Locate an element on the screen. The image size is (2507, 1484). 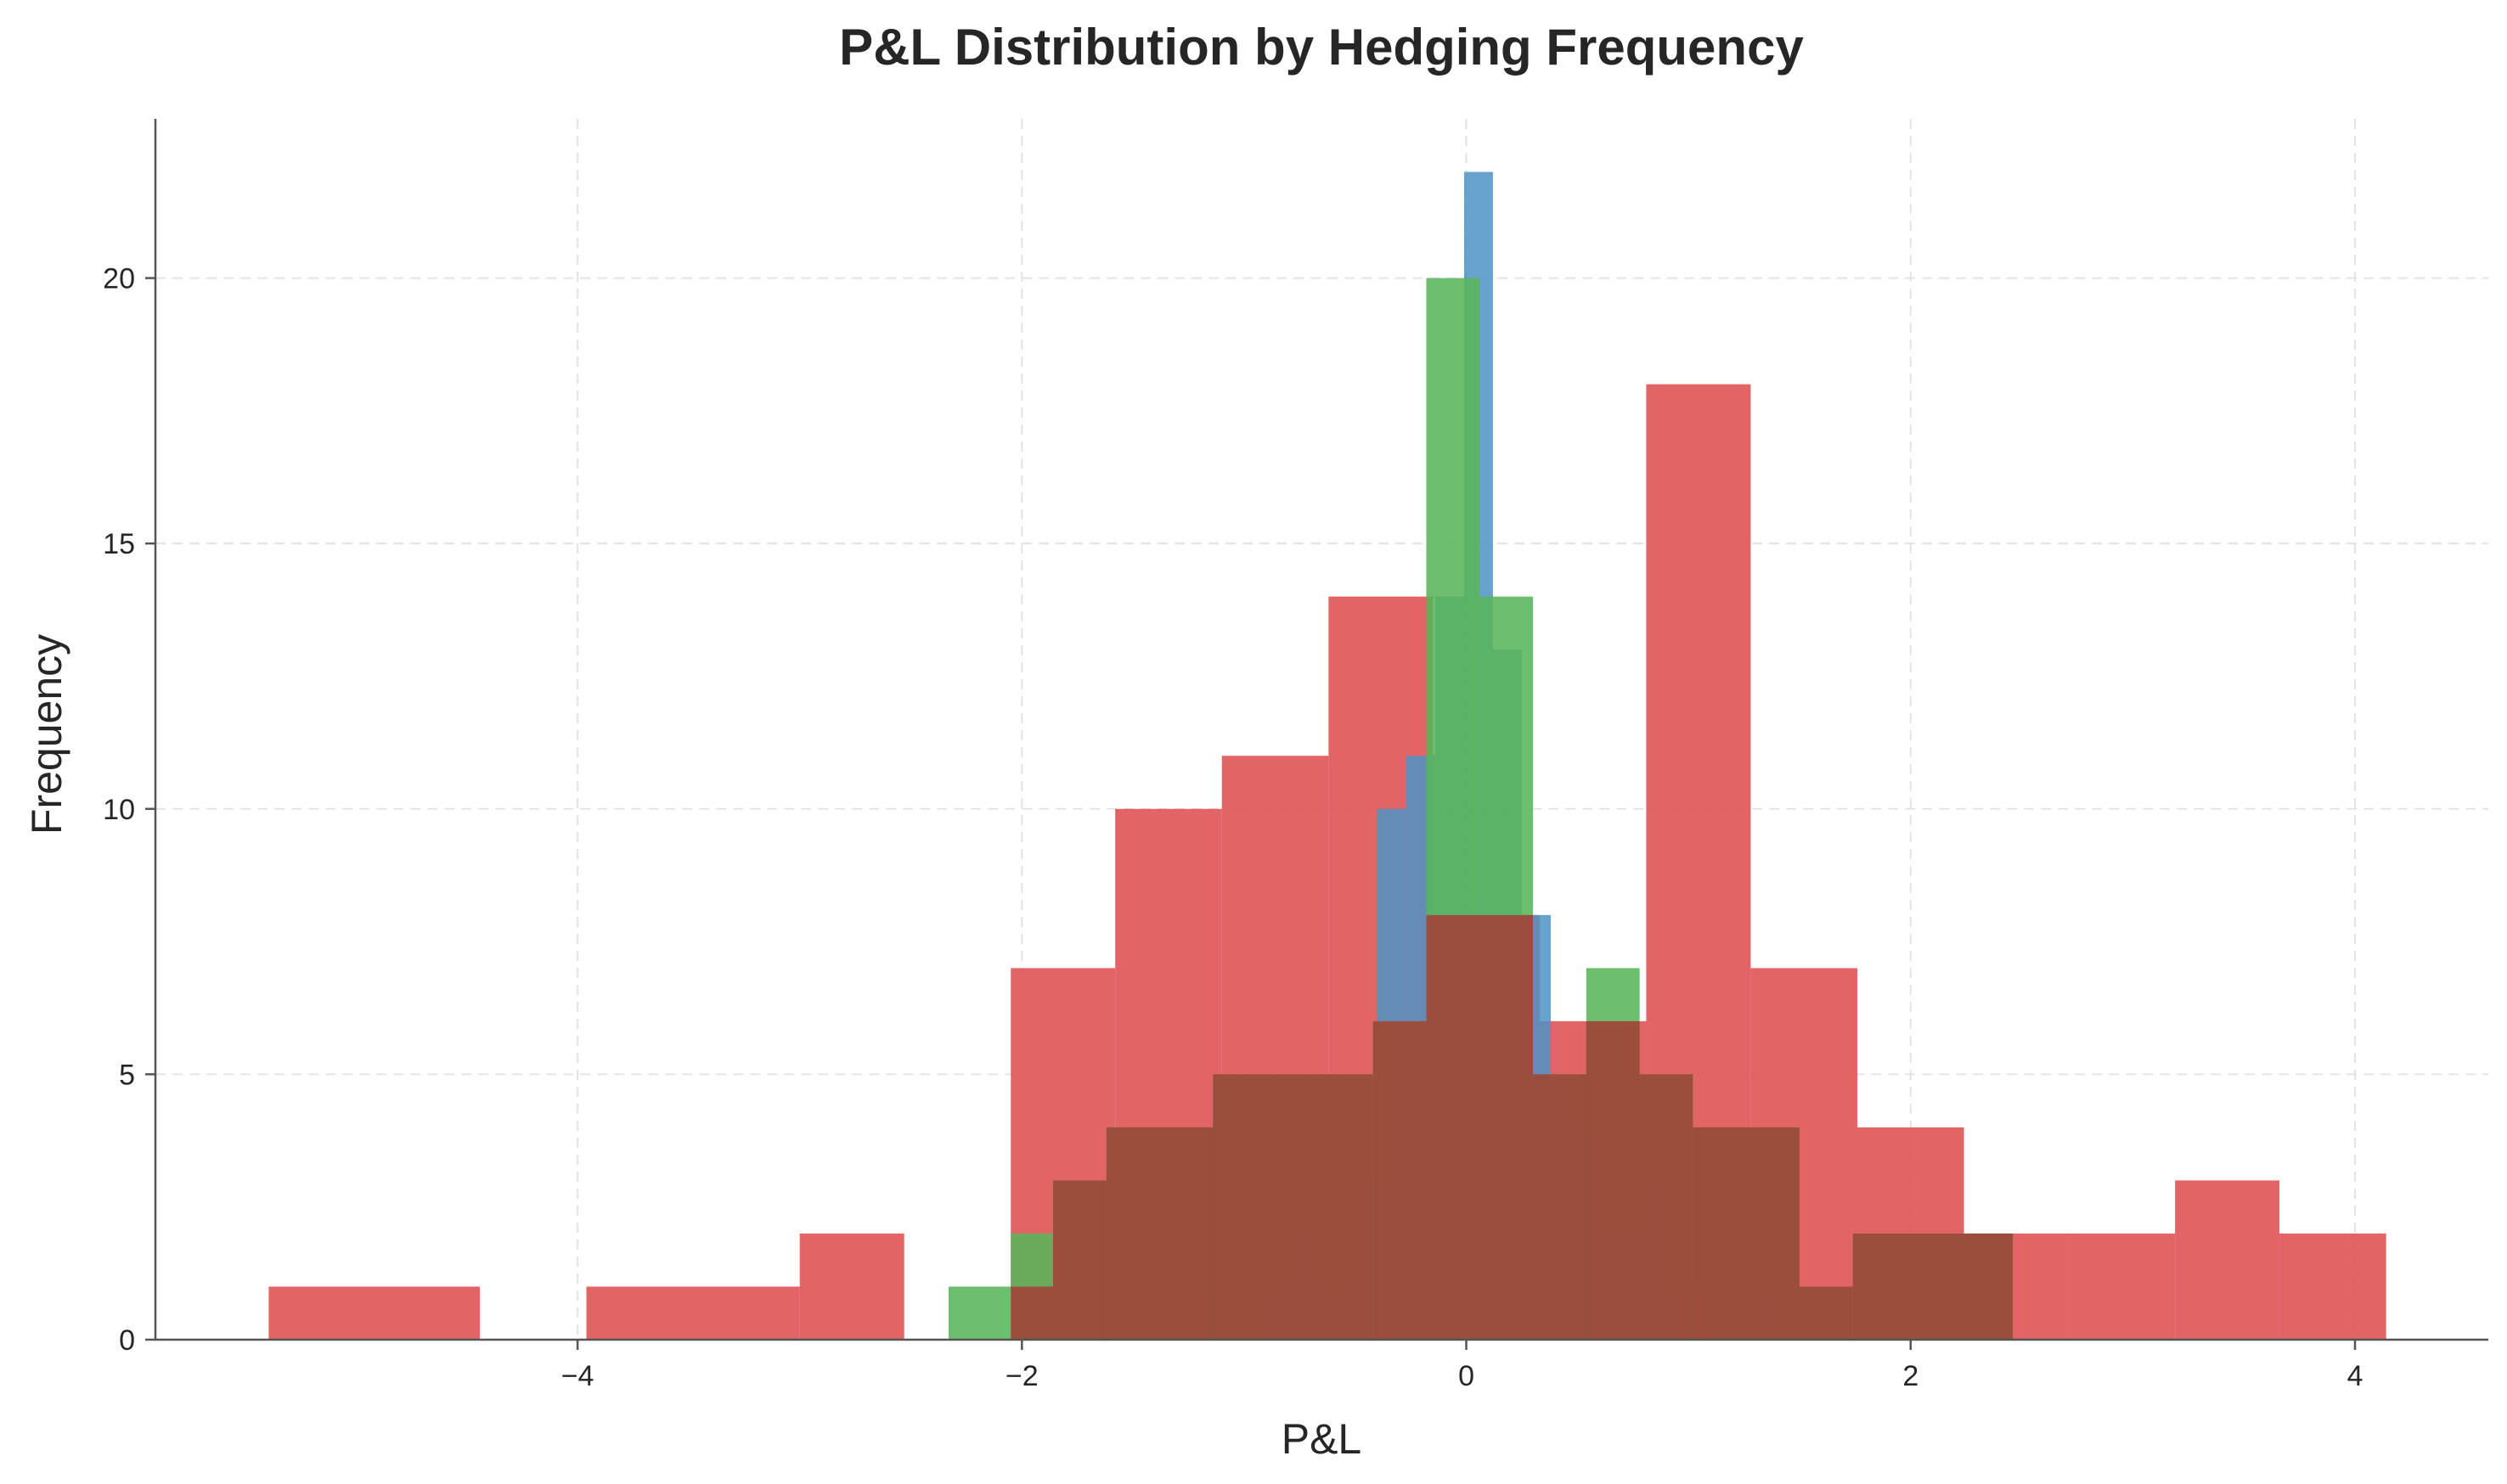
x-tick-label: −2 is located at coordinates (1022, 1376).